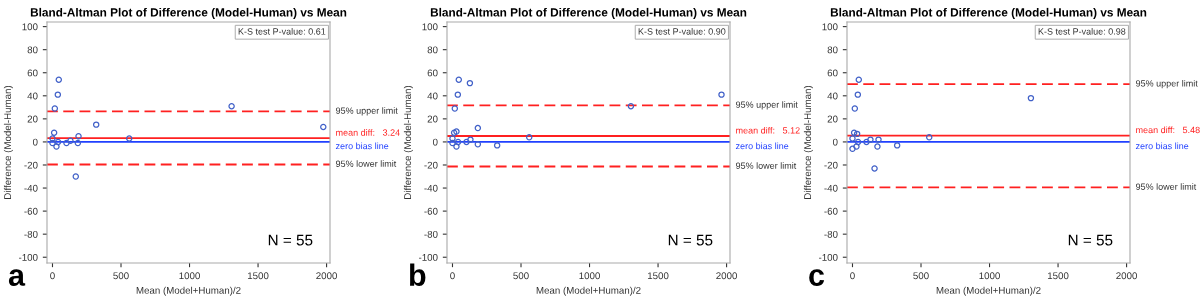  Describe the element at coordinates (1082, 31) in the screenshot. I see `annotation: K-S test P-value: 0.98` at that location.